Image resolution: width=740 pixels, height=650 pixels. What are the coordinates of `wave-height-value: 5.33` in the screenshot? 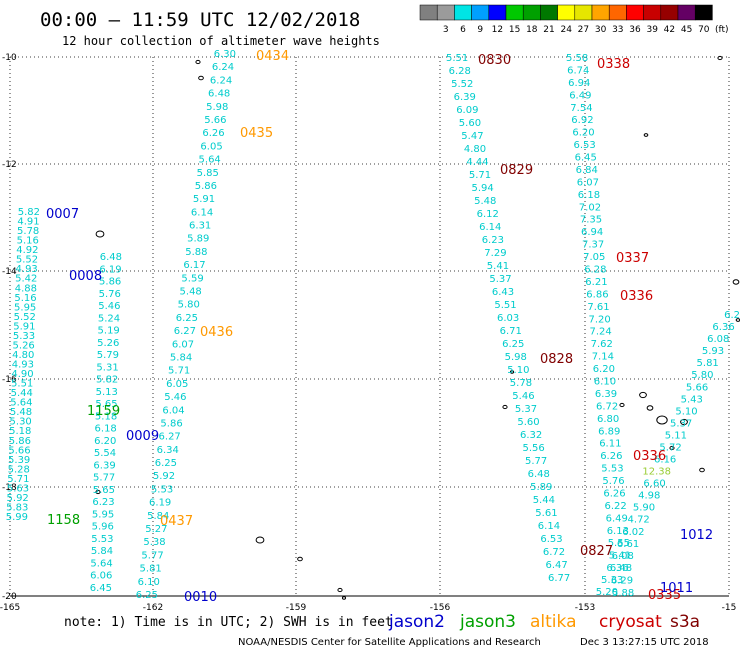 It's located at (24, 336).